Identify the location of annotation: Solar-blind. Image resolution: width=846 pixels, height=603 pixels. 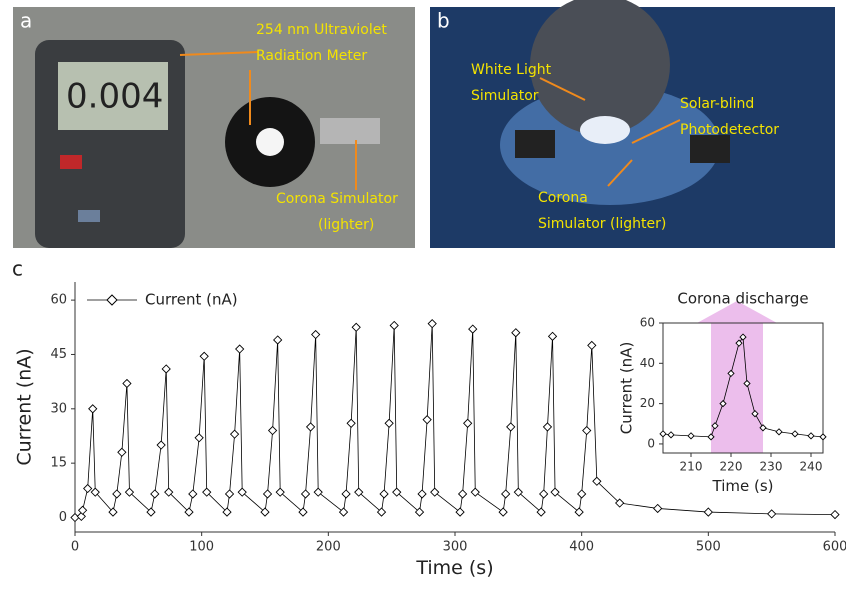
(717, 104).